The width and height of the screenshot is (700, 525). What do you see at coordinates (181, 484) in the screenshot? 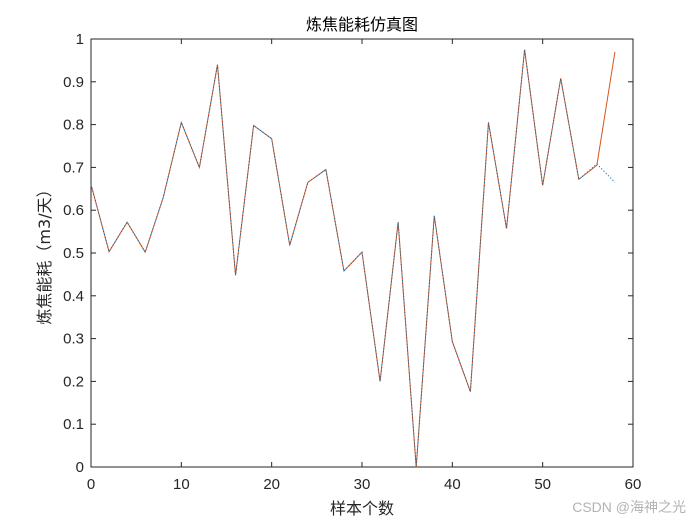
I see `x-tick-label: 10` at bounding box center [181, 484].